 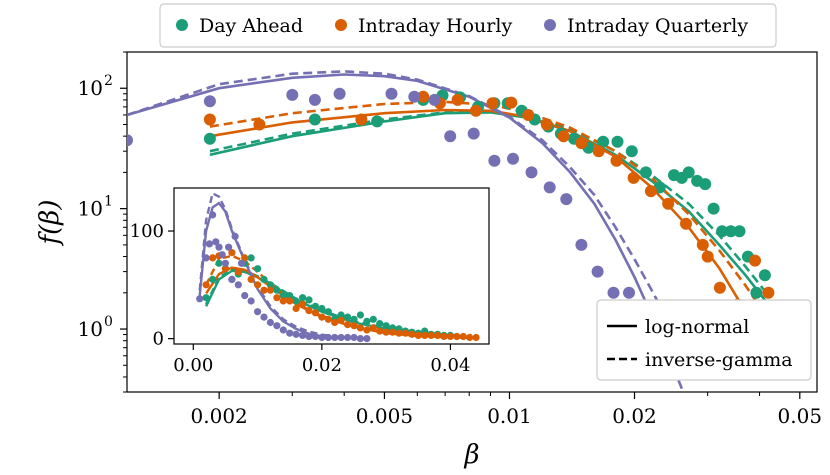 I want to click on inset-x-tick-label: 0.04, so click(x=450, y=365).